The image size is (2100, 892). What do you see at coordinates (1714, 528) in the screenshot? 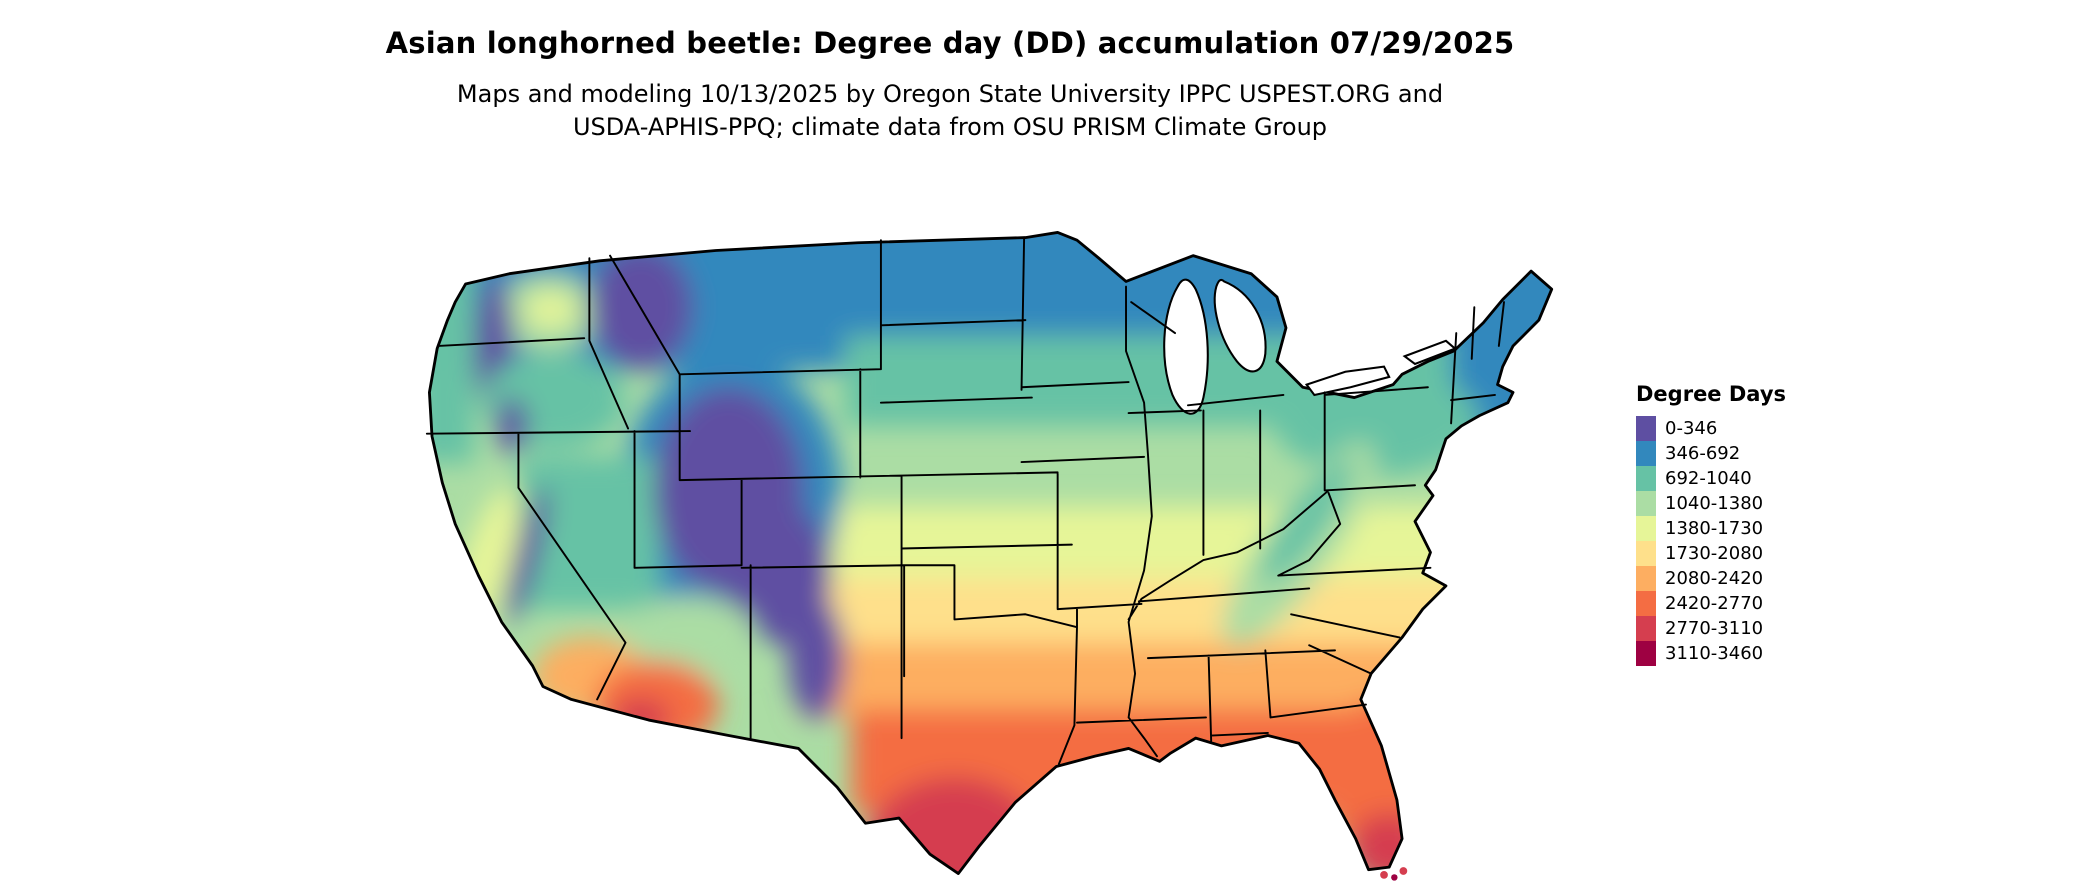
I see `legend-label: 1380-1730` at bounding box center [1714, 528].